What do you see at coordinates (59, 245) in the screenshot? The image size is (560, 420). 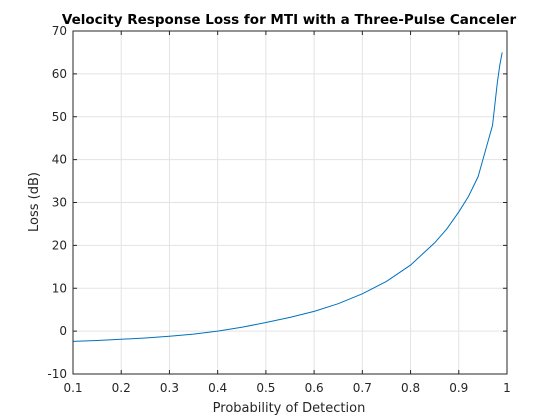 I see `y-tick-label: 20` at bounding box center [59, 245].